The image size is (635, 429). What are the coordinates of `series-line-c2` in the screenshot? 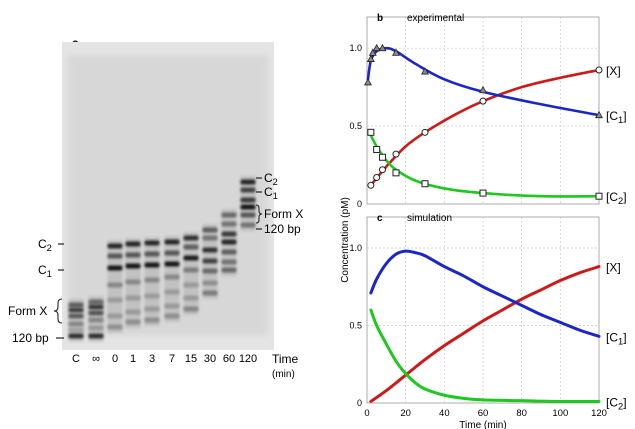 It's located at (485, 356).